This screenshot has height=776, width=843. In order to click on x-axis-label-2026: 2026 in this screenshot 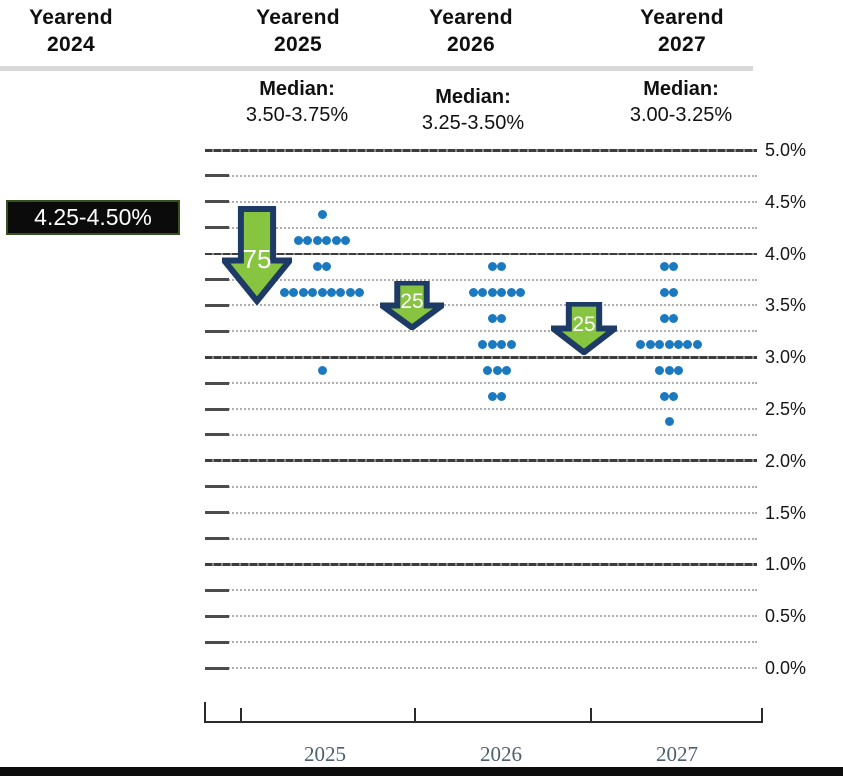, I will do `click(501, 754)`.